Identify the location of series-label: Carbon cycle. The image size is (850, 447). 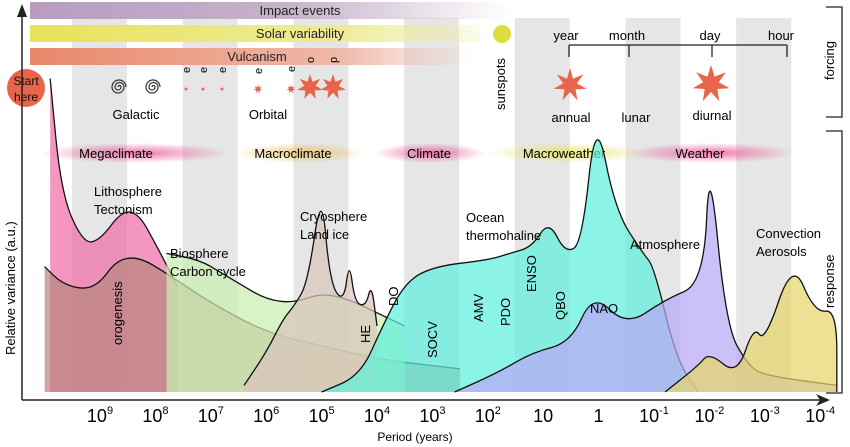
(208, 271).